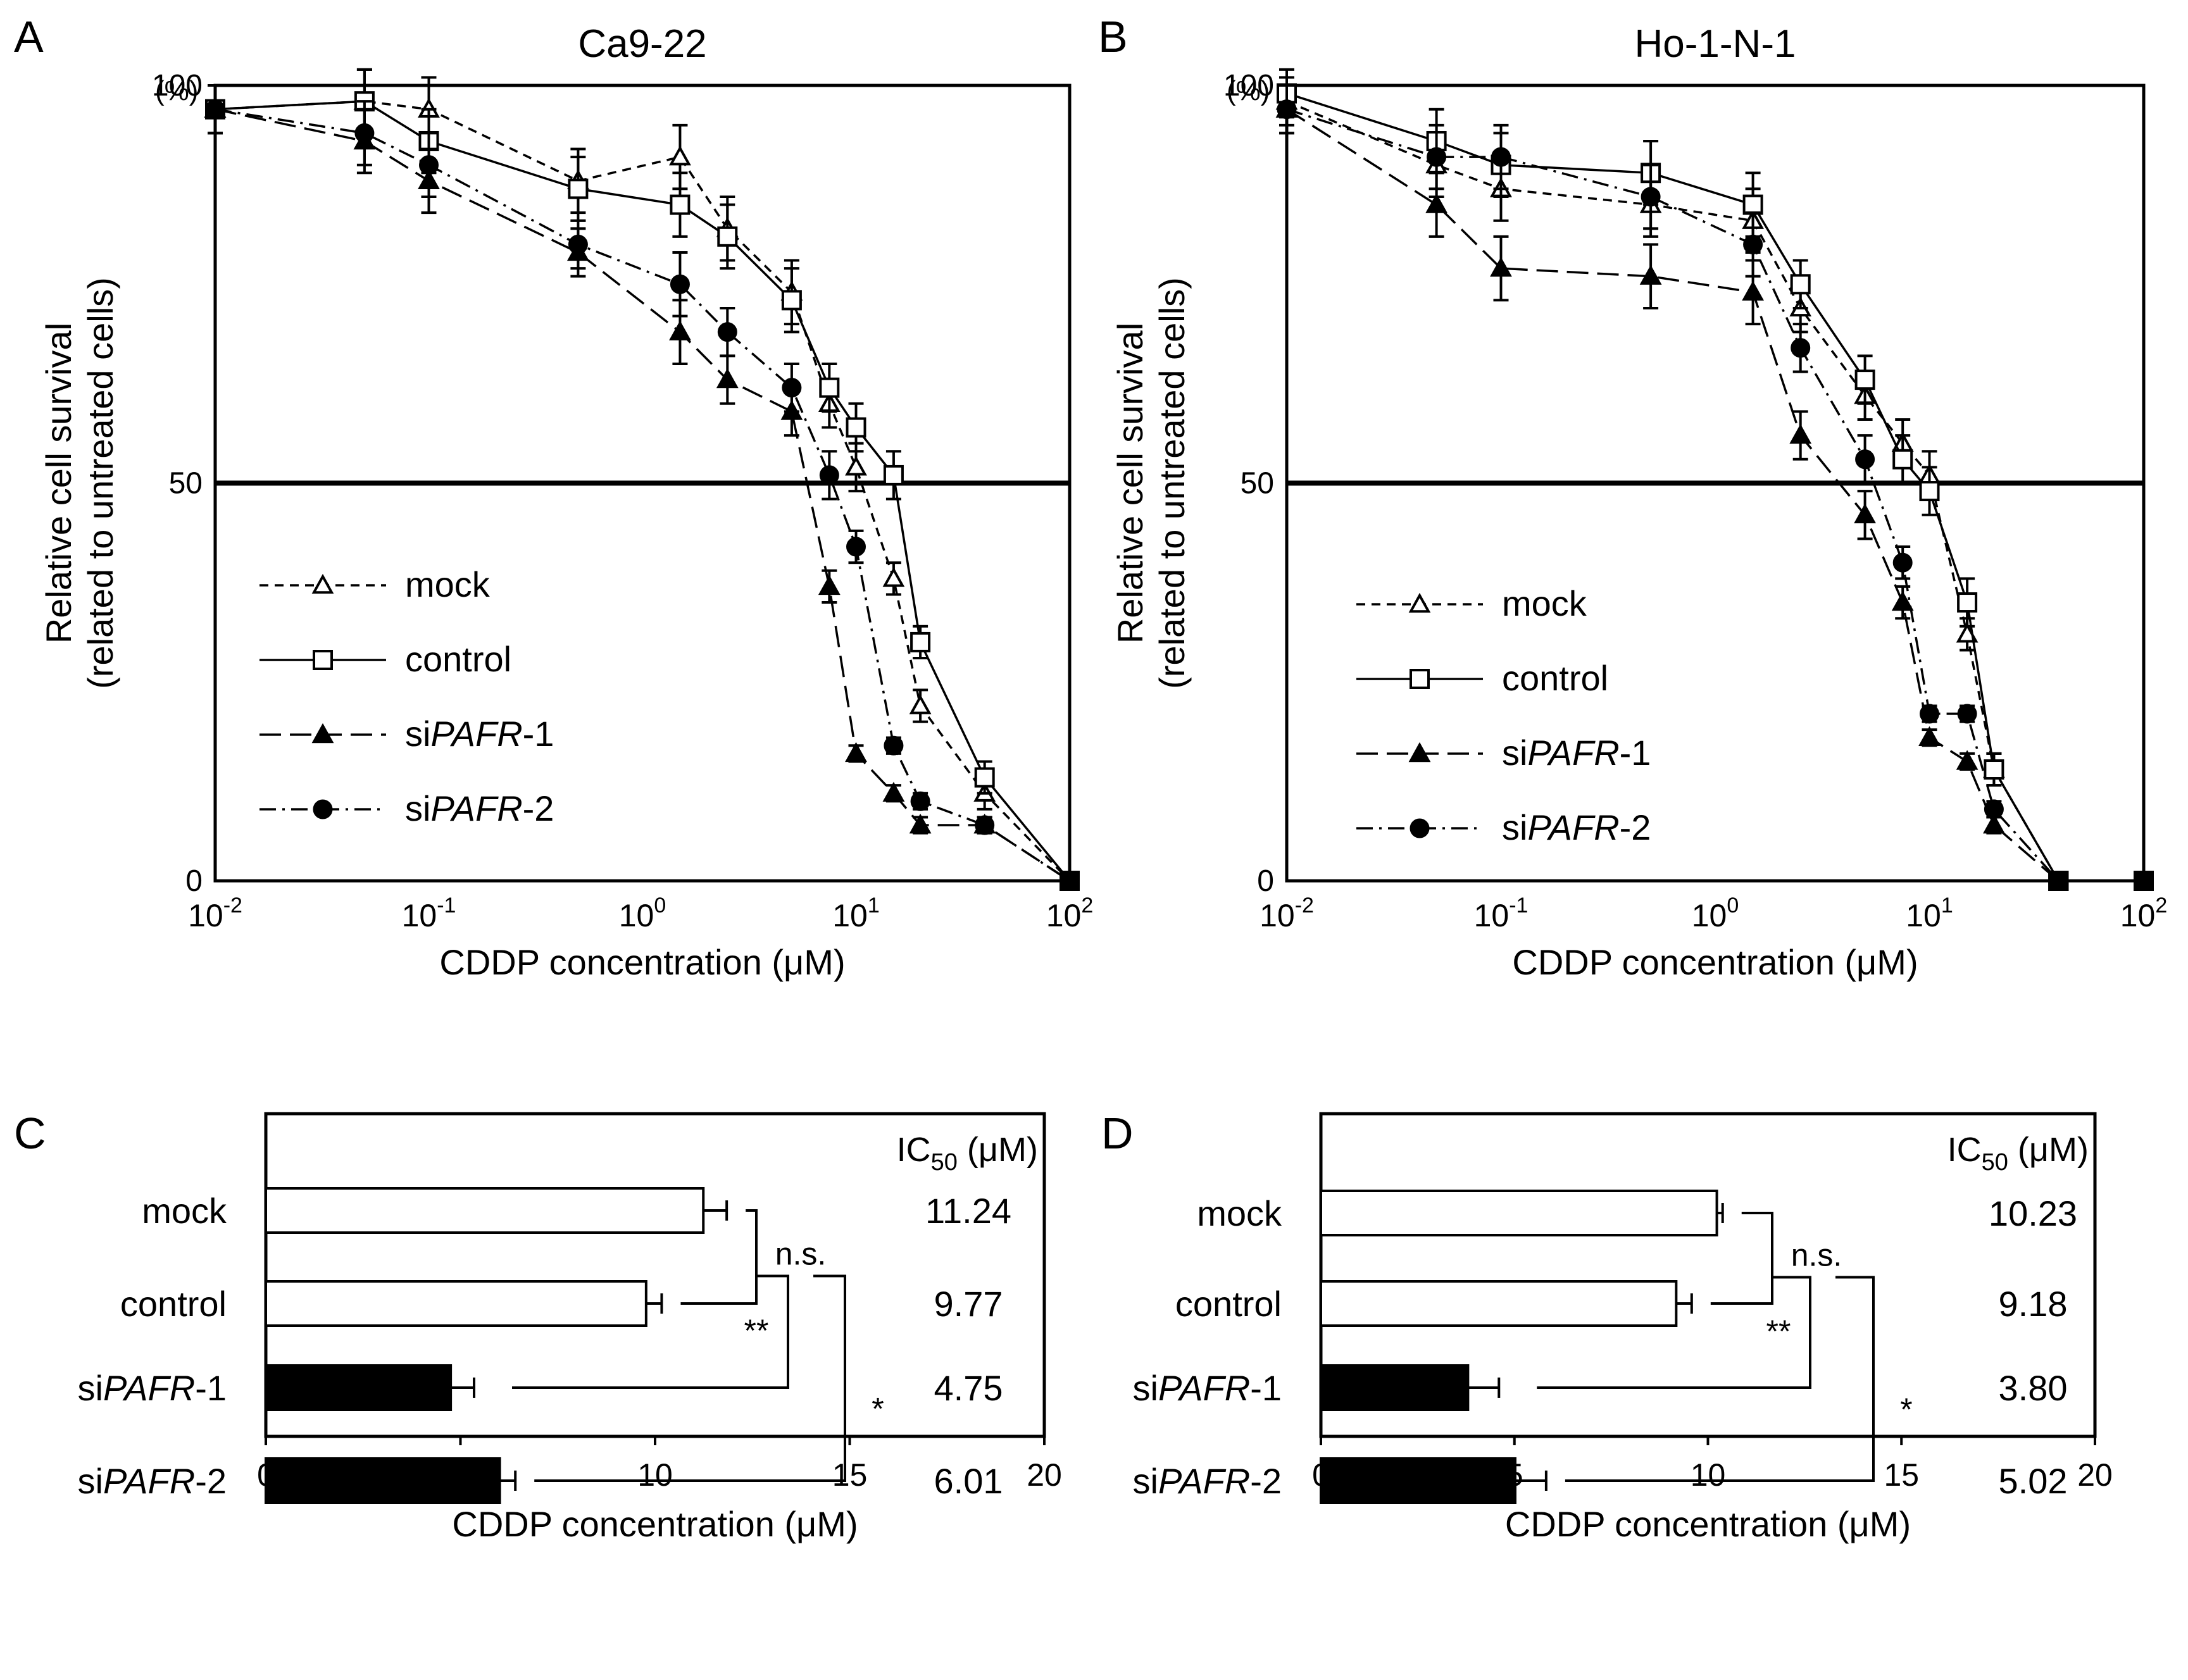 This screenshot has height=1680, width=2188. What do you see at coordinates (1044, 1475) in the screenshot?
I see `x-tick-label: 20` at bounding box center [1044, 1475].